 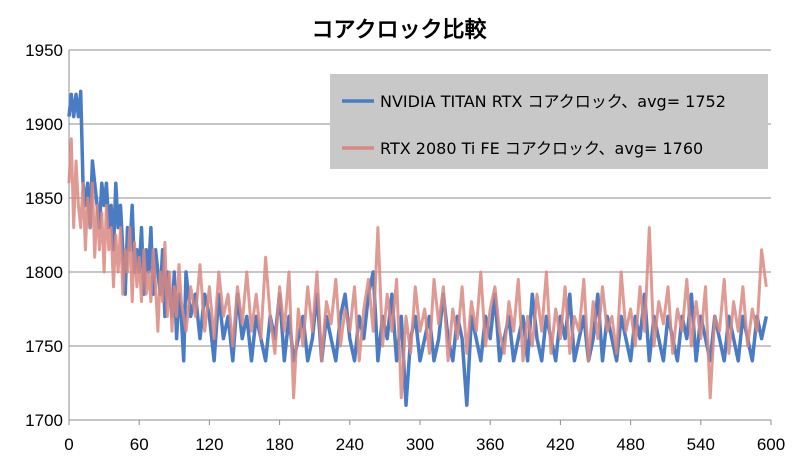 What do you see at coordinates (279, 444) in the screenshot?
I see `x-tick-label: 180` at bounding box center [279, 444].